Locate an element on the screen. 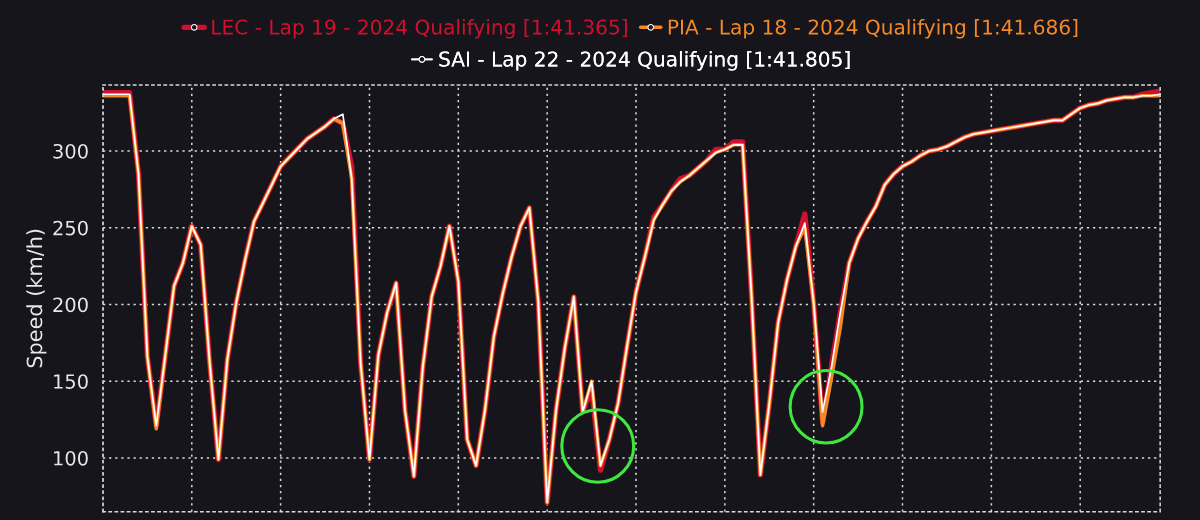 Image resolution: width=1200 pixels, height=520 pixels. y-axis-title: Speed (km/h) is located at coordinates (36, 298).